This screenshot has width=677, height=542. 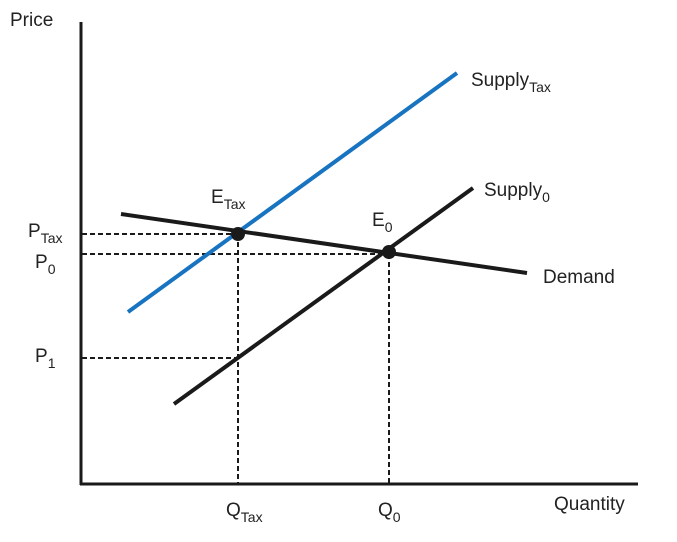 I want to click on y-axis-label: Price, so click(x=31, y=20).